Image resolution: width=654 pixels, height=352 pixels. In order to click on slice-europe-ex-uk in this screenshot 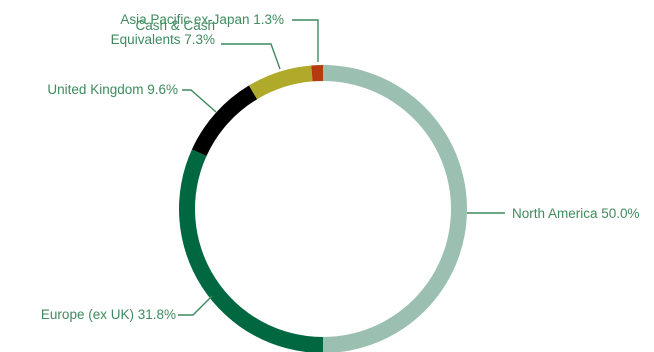, I will do `click(251, 250)`.